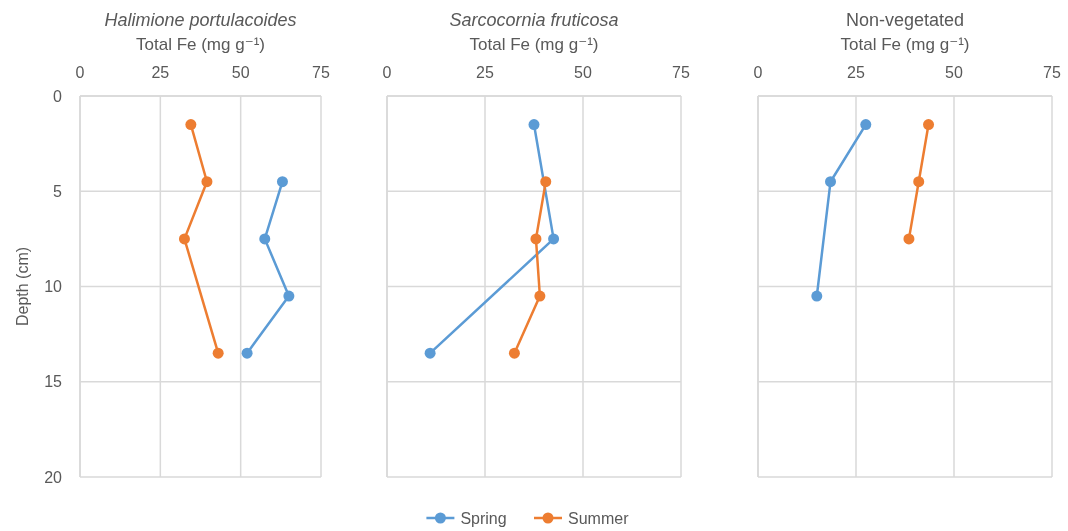  I want to click on legend-label: Summer, so click(599, 518).